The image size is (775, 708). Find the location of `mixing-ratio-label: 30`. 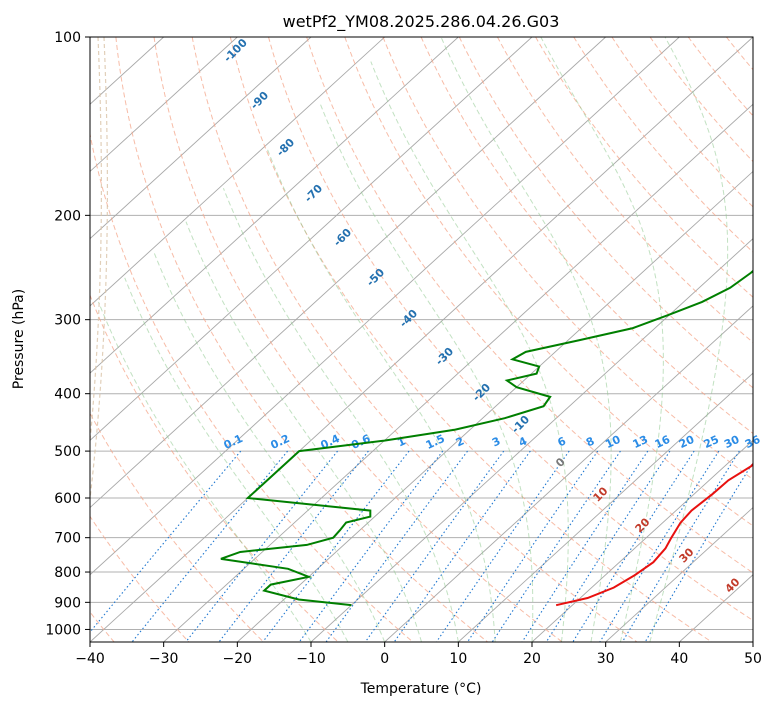

mixing-ratio-label: 30 is located at coordinates (732, 442).